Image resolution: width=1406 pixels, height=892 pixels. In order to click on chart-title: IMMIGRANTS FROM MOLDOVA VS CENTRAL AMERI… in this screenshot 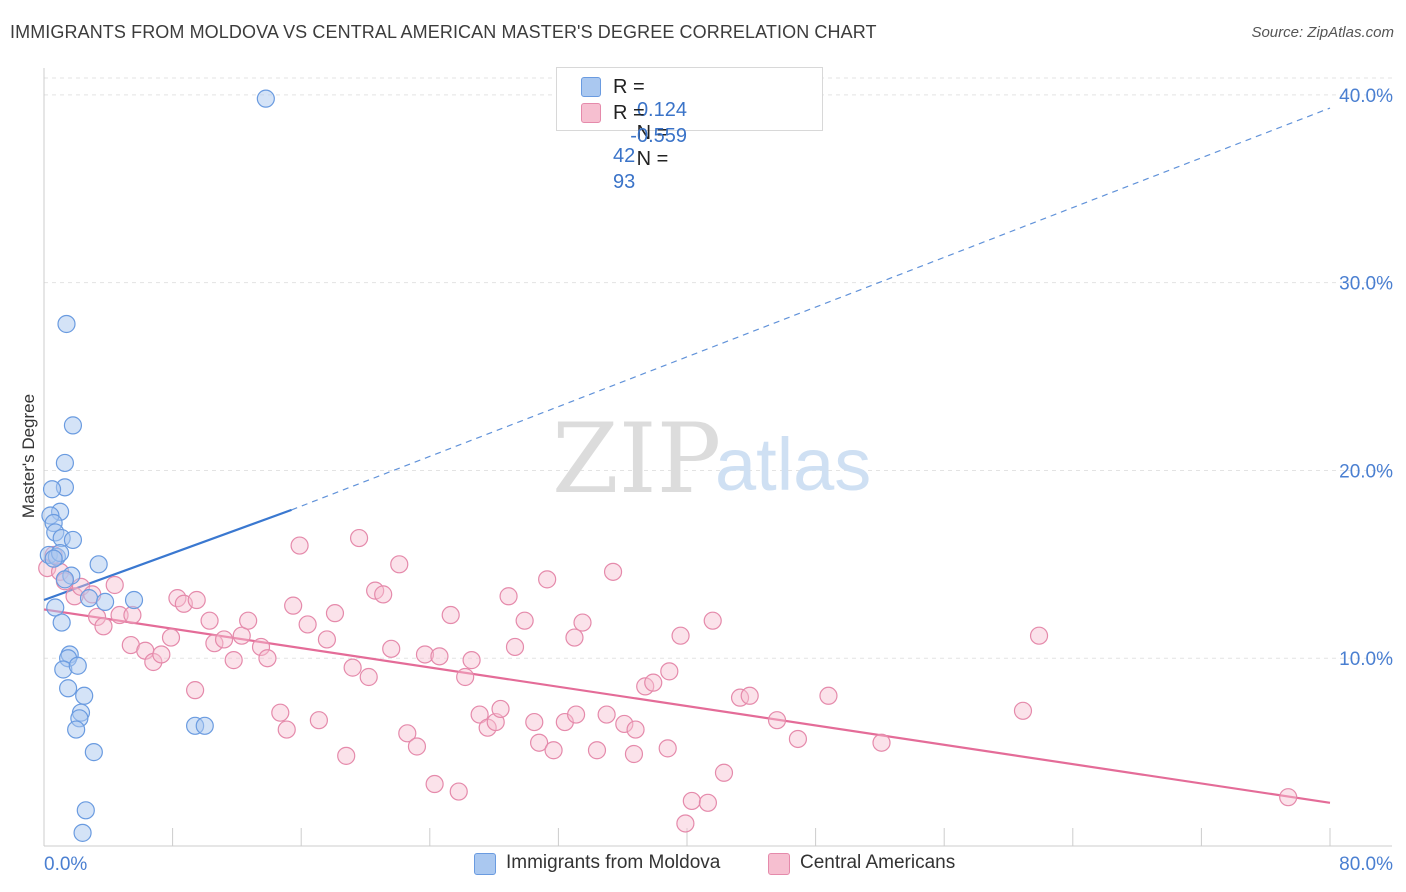, I will do `click(443, 32)`.